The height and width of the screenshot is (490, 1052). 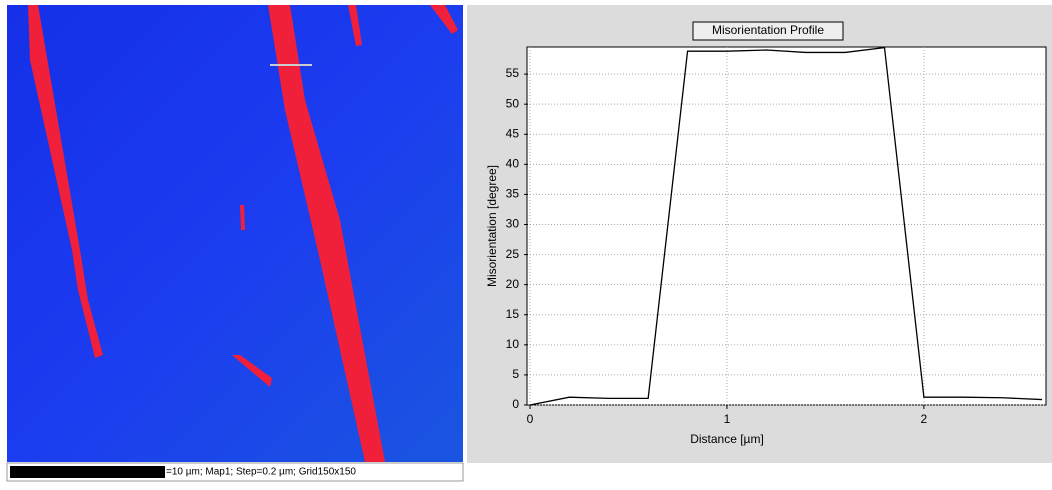 What do you see at coordinates (727, 439) in the screenshot?
I see `x-axis-label: Distance [µm]` at bounding box center [727, 439].